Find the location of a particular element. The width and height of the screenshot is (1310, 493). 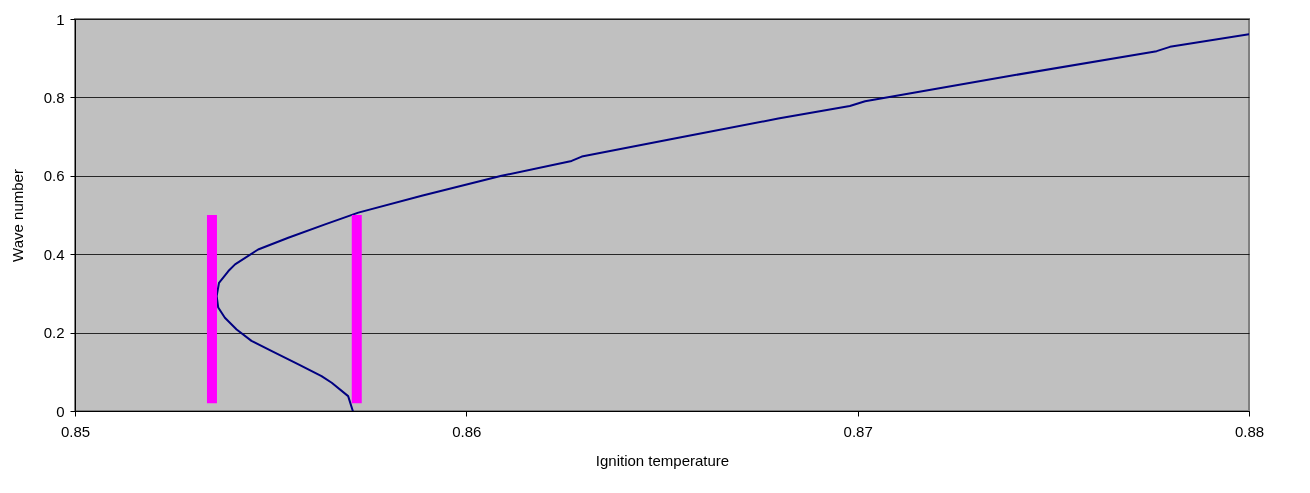

y-tick-label: 1 is located at coordinates (60, 19).